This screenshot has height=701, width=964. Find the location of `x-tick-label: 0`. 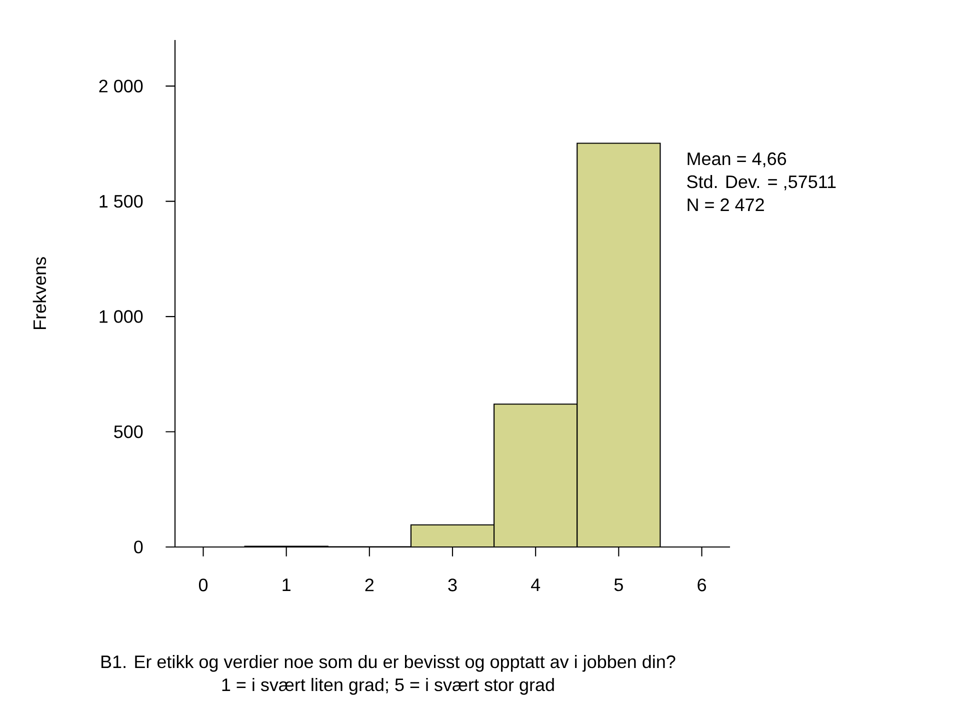

x-tick-label: 0 is located at coordinates (203, 585).